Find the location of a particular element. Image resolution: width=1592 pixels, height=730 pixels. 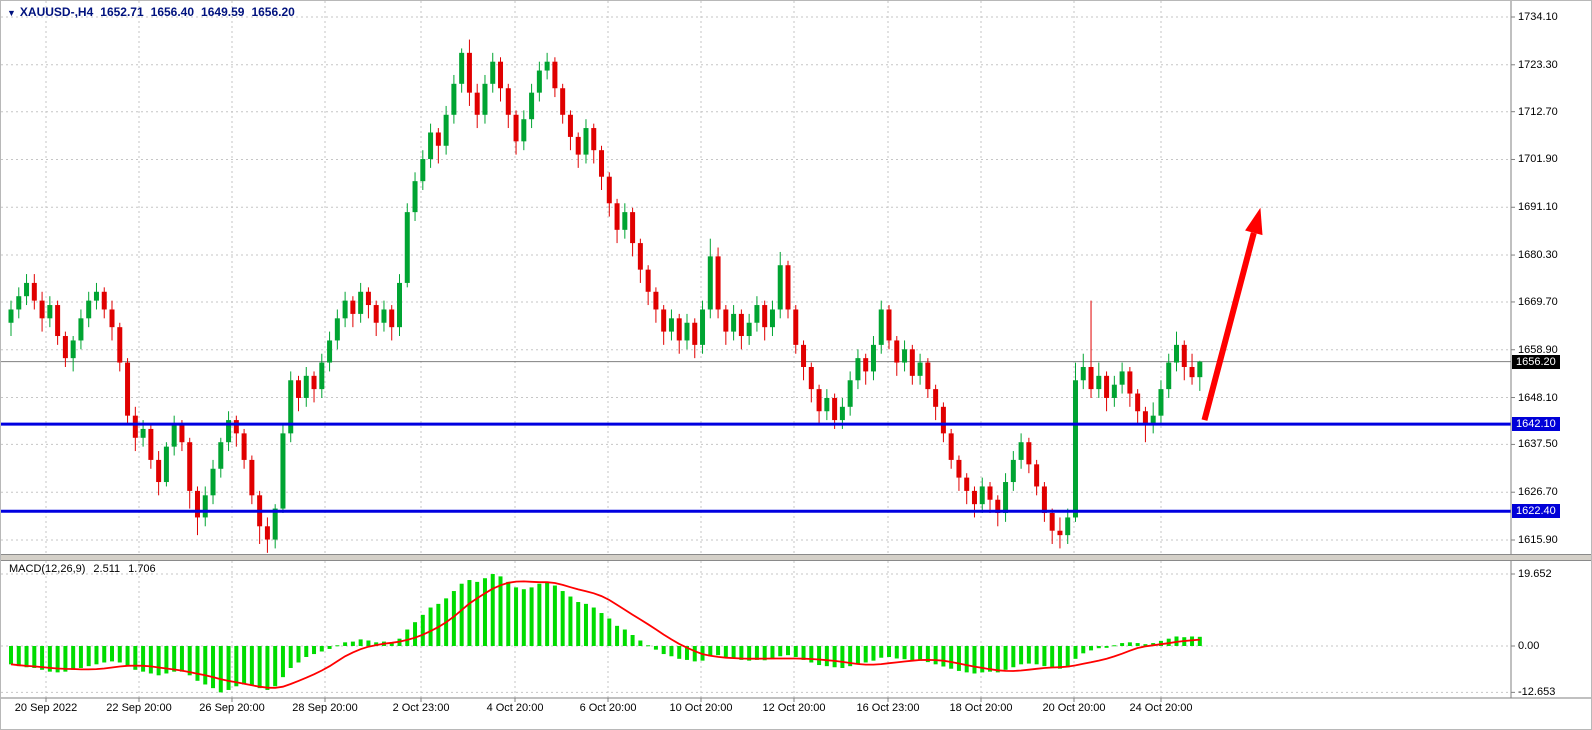

macd-current-value: 2.511 is located at coordinates (107, 569).